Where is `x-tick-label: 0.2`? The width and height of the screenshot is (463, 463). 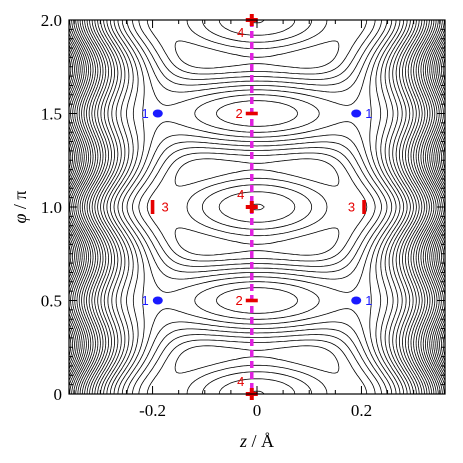
x-tick-label: 0.2 is located at coordinates (361, 410).